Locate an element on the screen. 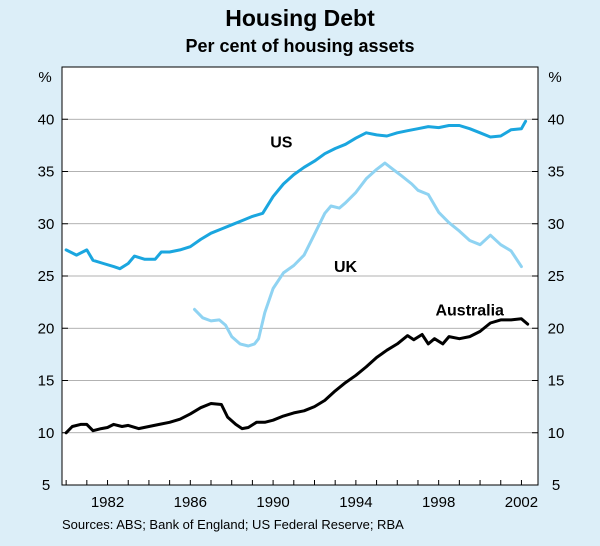 The height and width of the screenshot is (546, 600). y-tick-label-right: 15 is located at coordinates (556, 381).